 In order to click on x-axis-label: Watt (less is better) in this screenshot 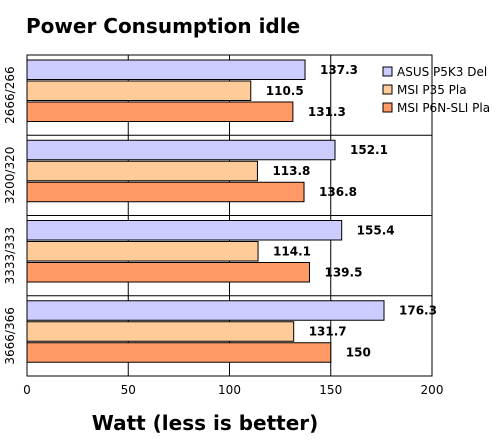, I will do `click(205, 423)`.